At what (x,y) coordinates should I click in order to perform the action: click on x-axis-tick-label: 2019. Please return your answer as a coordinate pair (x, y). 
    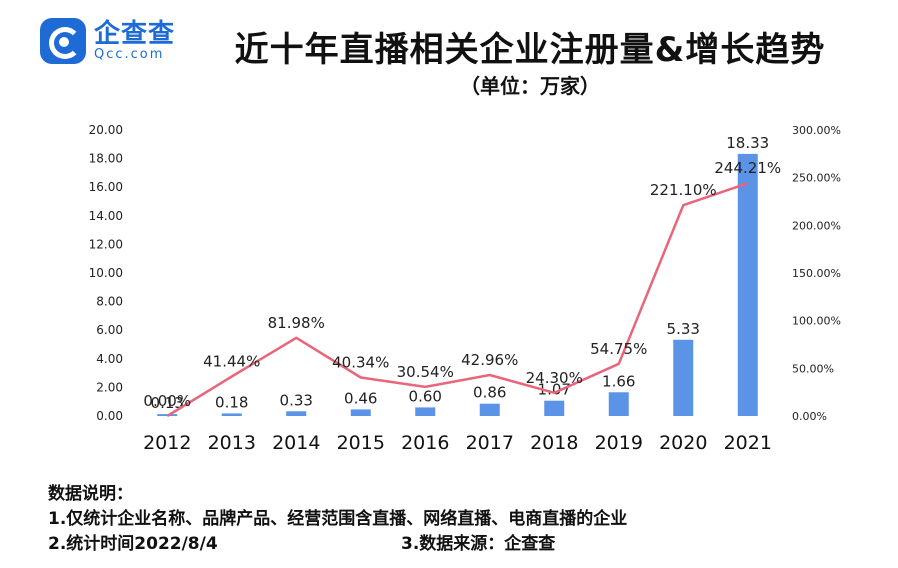
    Looking at the image, I should click on (619, 443).